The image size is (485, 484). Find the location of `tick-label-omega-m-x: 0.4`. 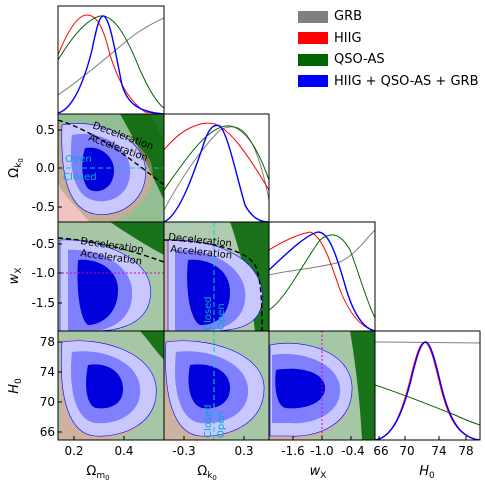

tick-label-omega-m-x: 0.4 is located at coordinates (123, 451).